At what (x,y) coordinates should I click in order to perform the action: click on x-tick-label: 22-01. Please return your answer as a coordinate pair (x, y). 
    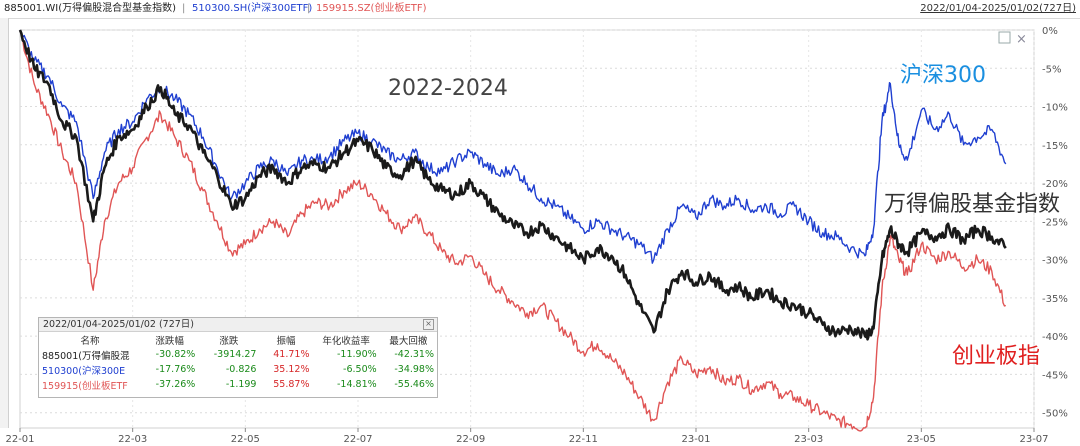
    Looking at the image, I should click on (19, 439).